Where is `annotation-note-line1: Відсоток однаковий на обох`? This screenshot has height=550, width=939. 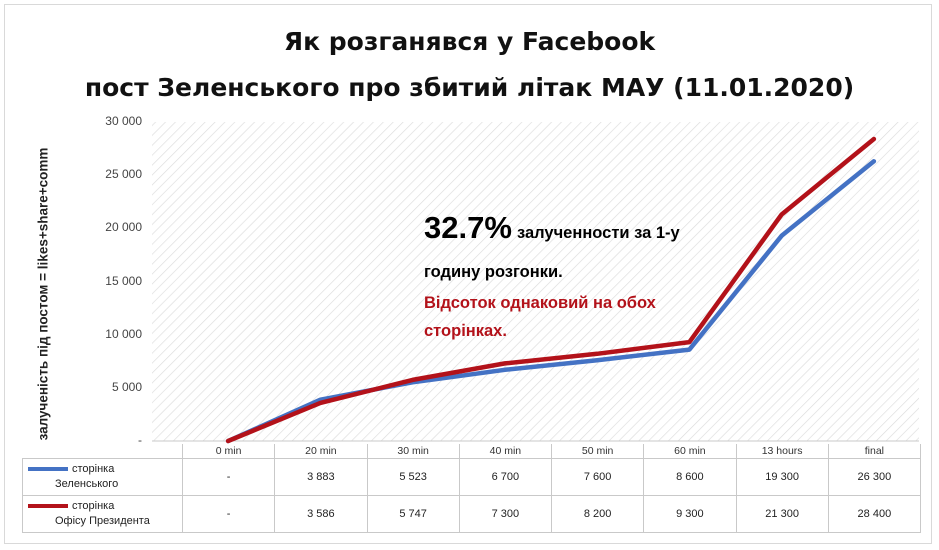
annotation-note-line1: Відсоток однаковий на обох is located at coordinates (540, 303).